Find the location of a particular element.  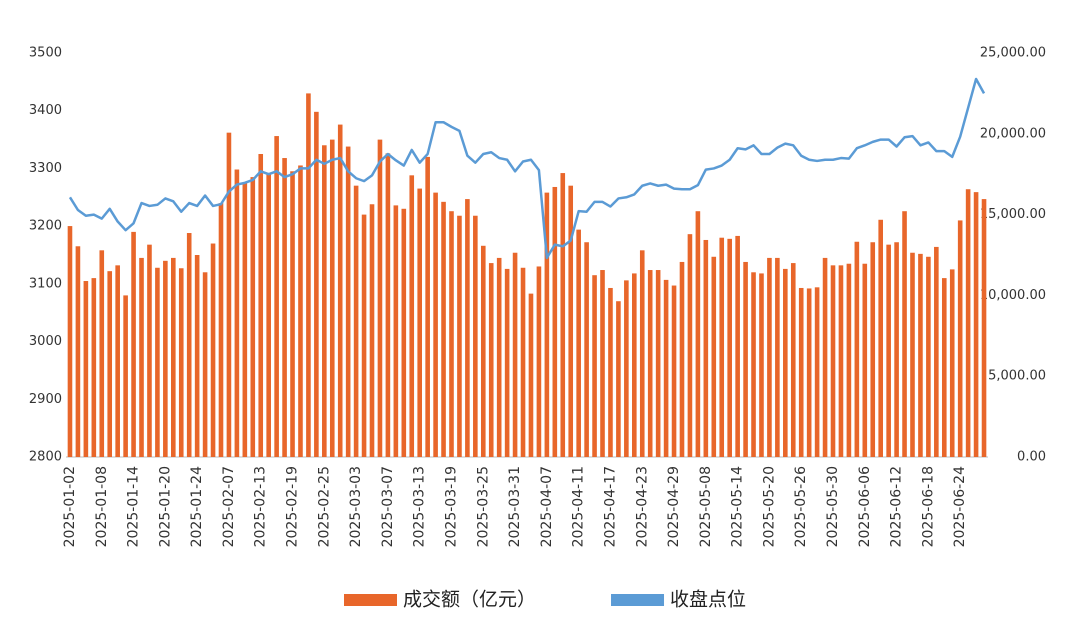

y-tick-label: 3500 is located at coordinates (45, 53).